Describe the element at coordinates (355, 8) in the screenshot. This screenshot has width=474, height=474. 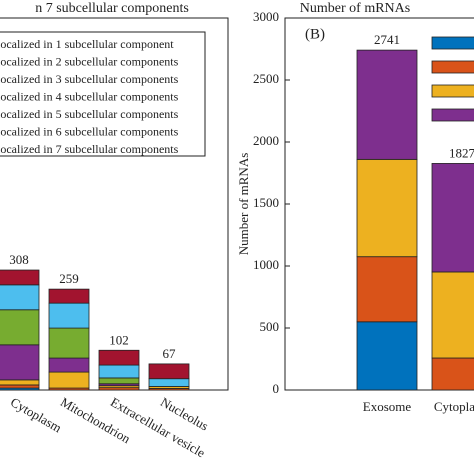
I see `right-title: Number of mRNAs` at that location.